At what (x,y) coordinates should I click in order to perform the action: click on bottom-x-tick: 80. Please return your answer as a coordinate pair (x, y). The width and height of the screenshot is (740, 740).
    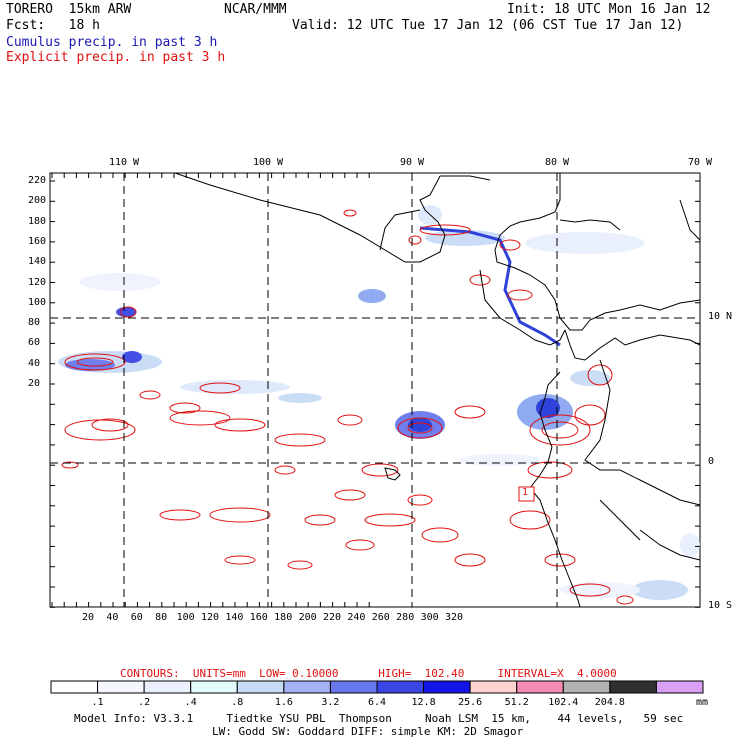
    Looking at the image, I should click on (161, 617).